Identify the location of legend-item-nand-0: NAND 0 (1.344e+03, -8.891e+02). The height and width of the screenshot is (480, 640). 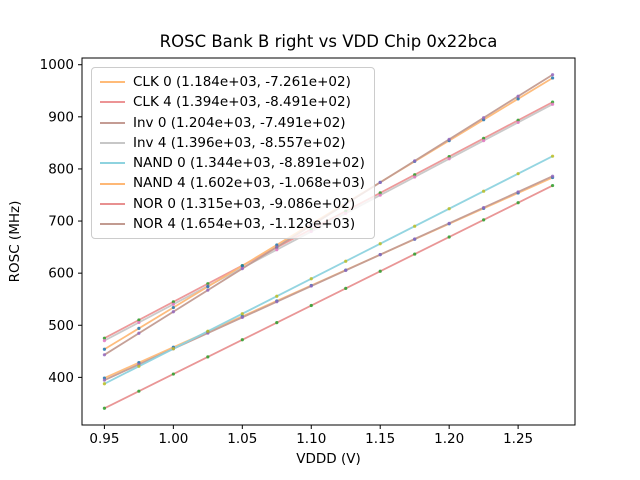
(232, 163).